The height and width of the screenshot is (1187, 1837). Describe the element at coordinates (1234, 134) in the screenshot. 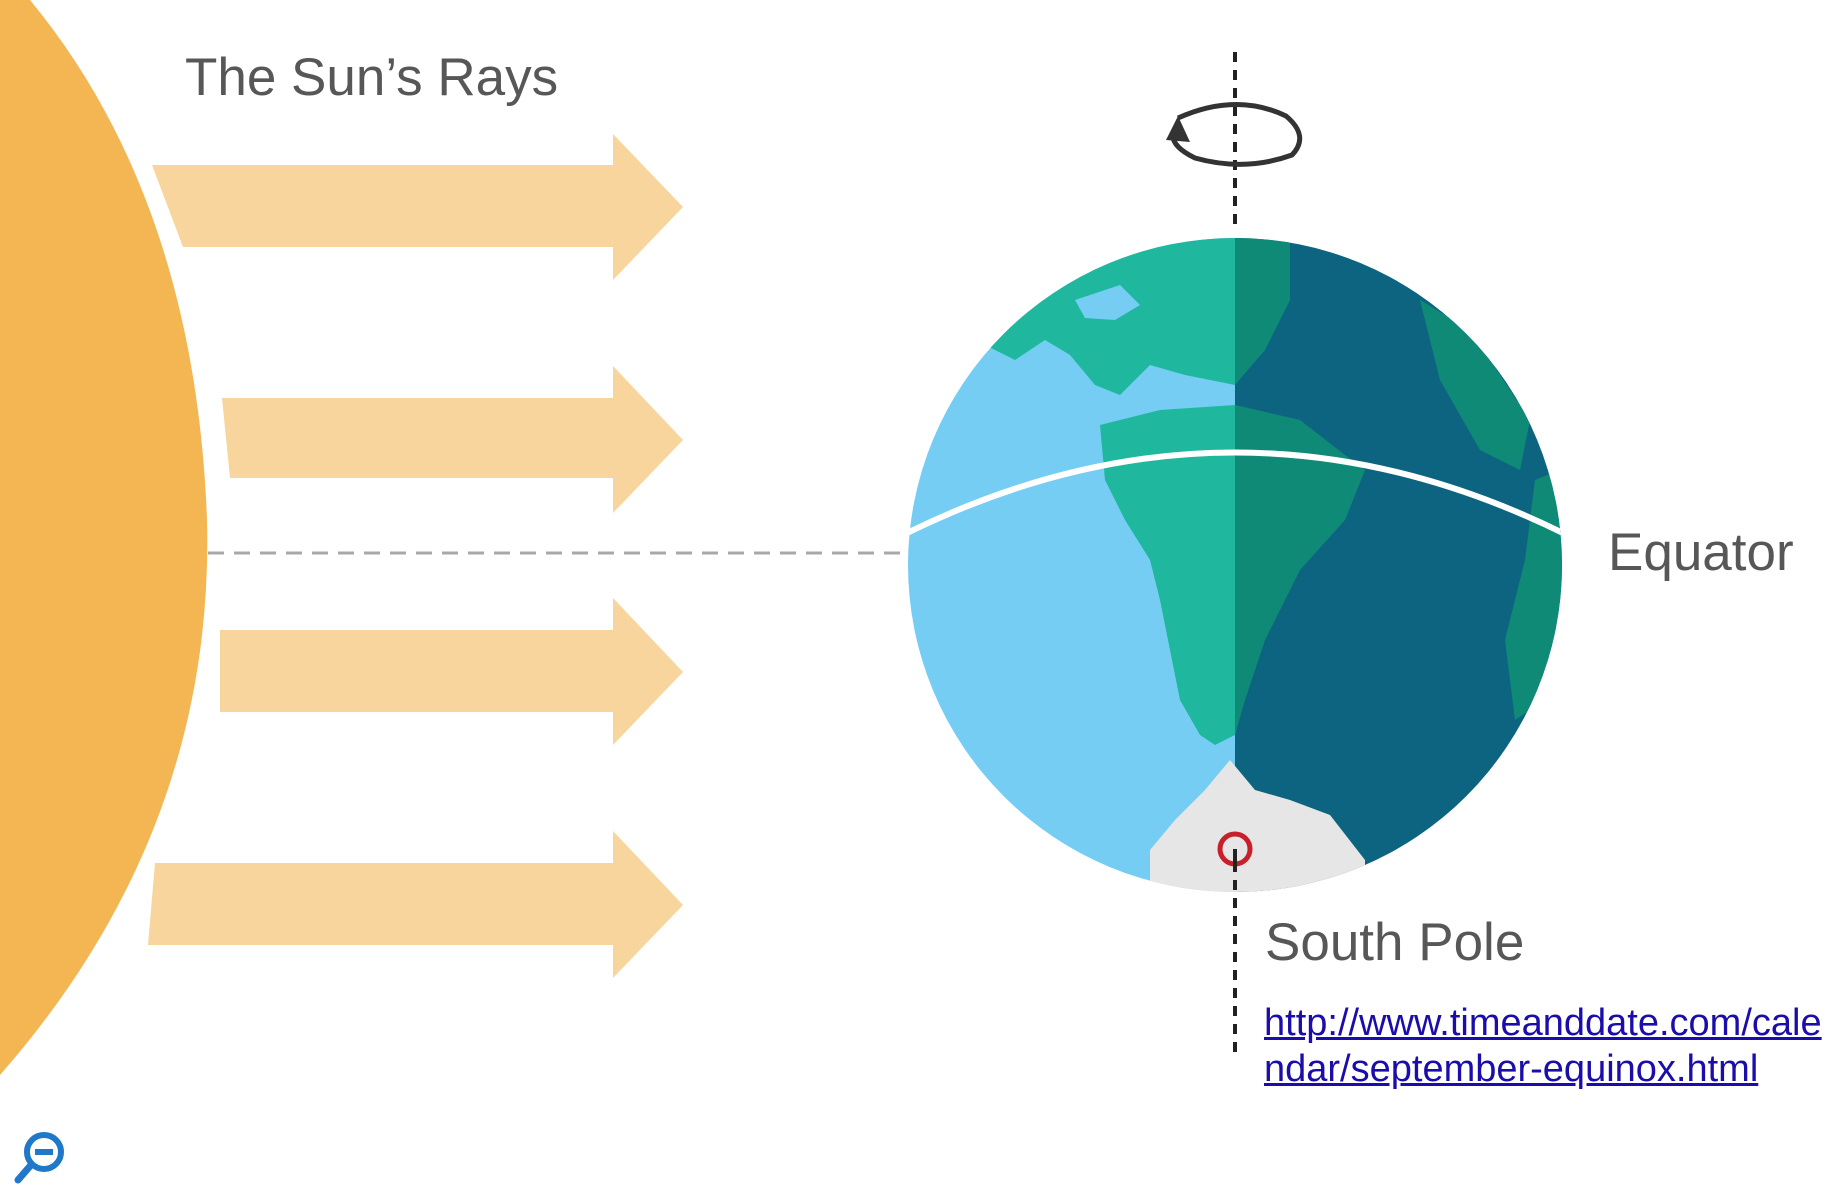

I see `rotation-arrow-icon` at that location.